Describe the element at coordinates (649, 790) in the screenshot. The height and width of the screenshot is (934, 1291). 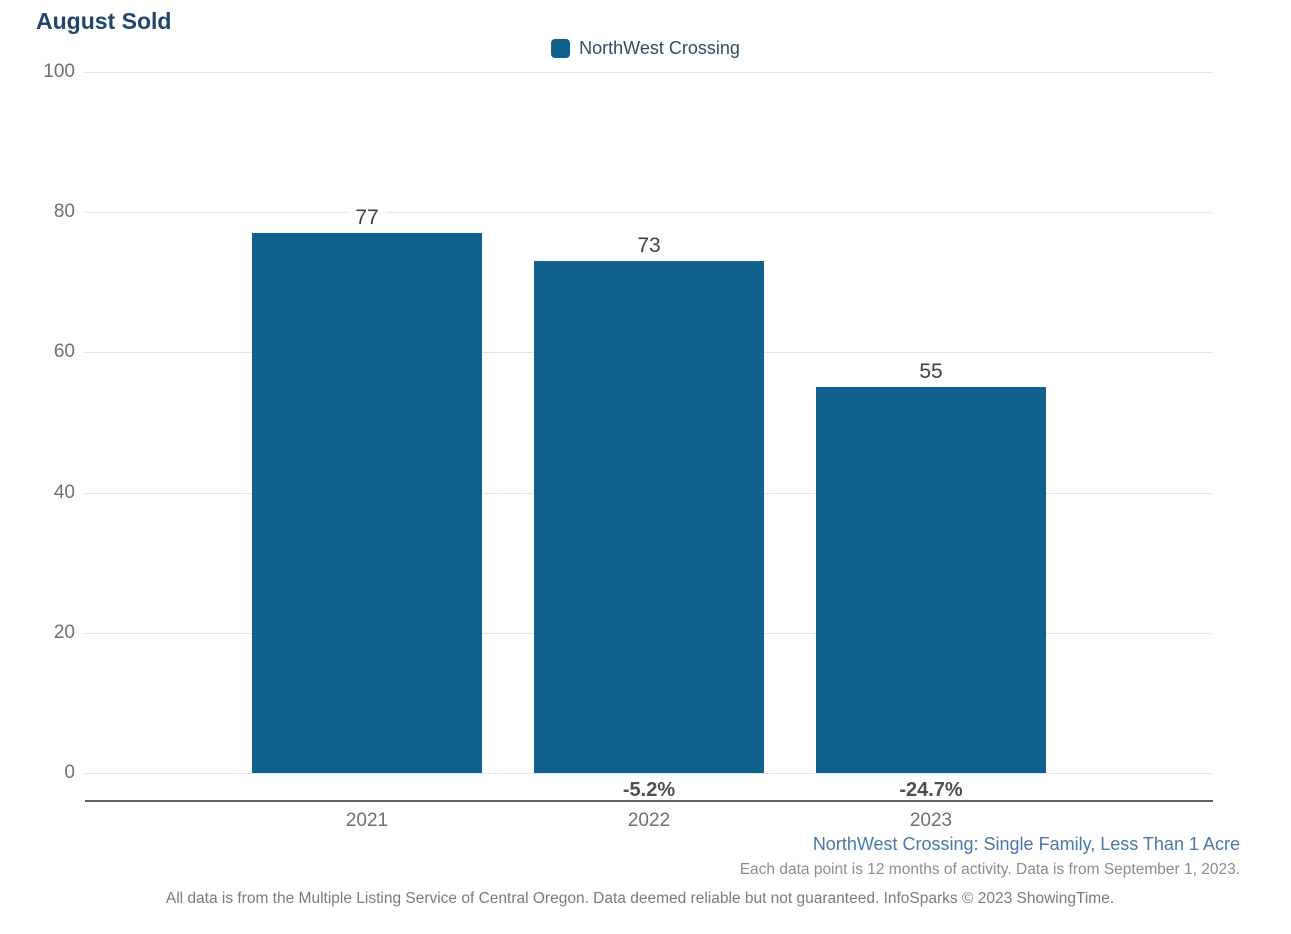
I see `bar-pct-change-label-2022: -5.2%` at that location.